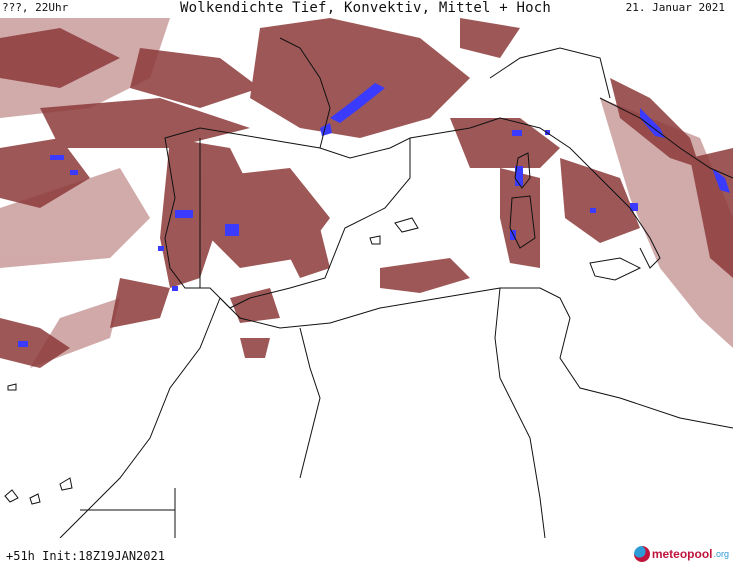 The height and width of the screenshot is (566, 733). I want to click on map-footer: +51h Init:18Z19JAN2021 meteopool .org, so click(366, 556).